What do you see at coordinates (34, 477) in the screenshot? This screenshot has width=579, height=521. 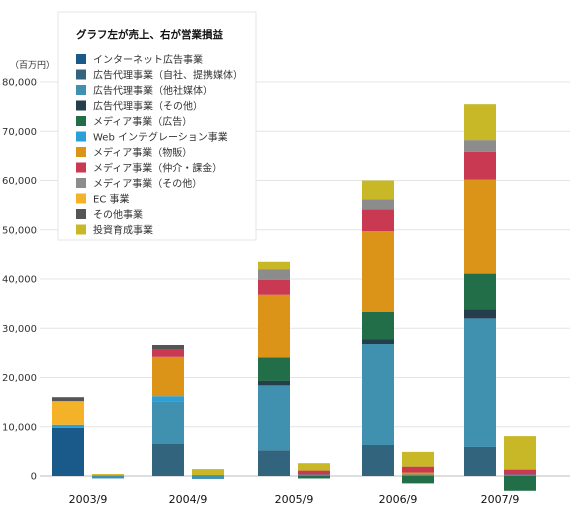 I see `y-tick-label: 0` at bounding box center [34, 477].